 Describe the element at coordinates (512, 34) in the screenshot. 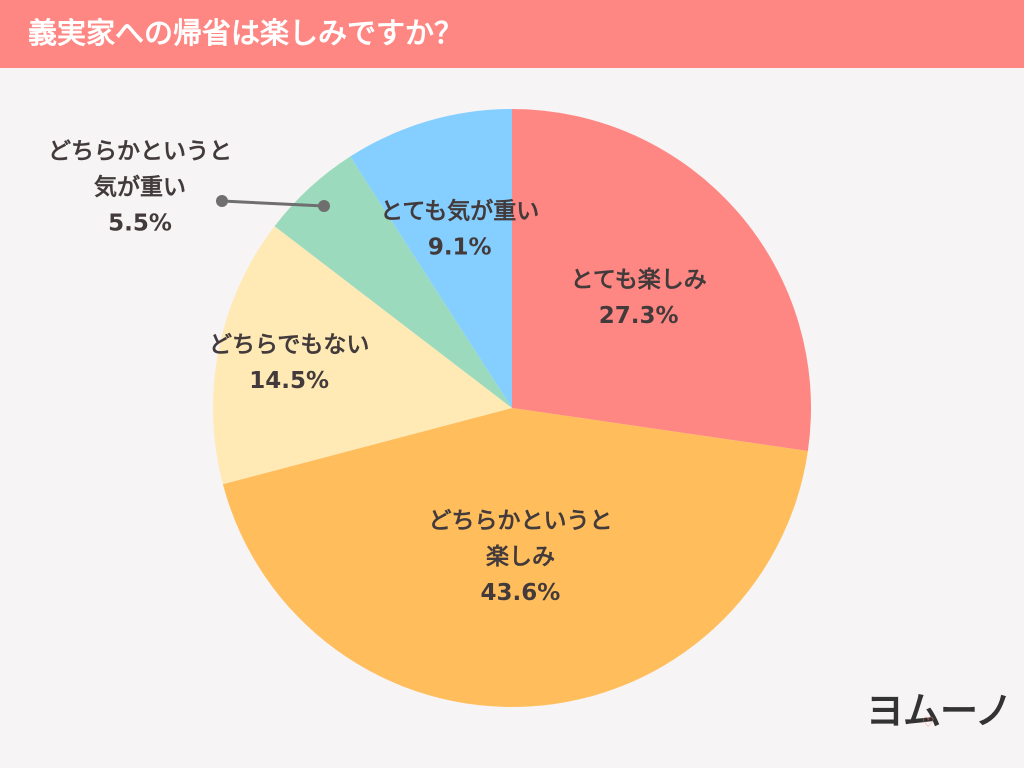

I see `header-banner: 義実家への帰省は楽しみですか？` at that location.